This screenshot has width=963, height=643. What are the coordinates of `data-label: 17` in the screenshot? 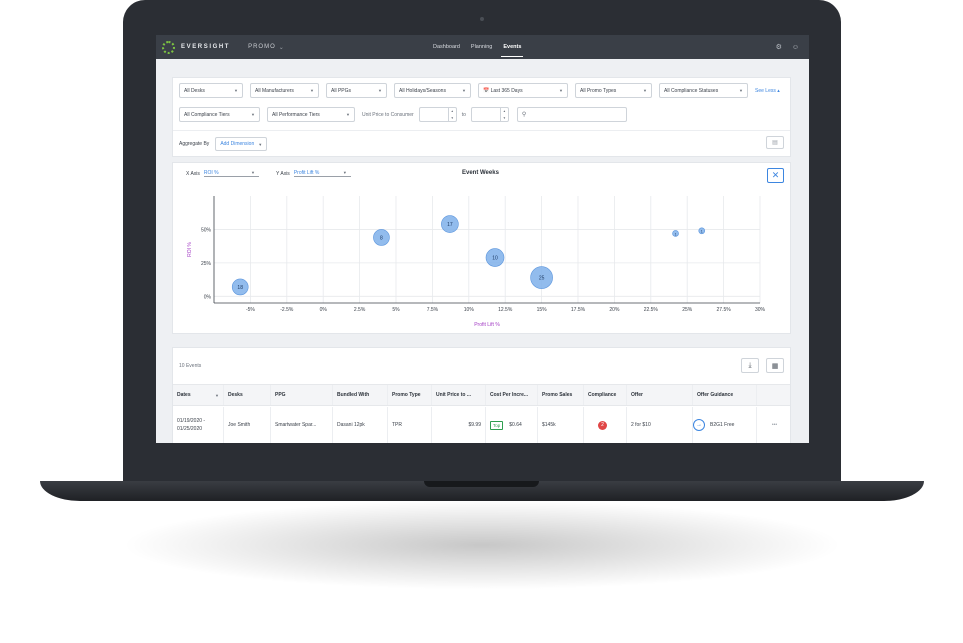 It's located at (450, 225).